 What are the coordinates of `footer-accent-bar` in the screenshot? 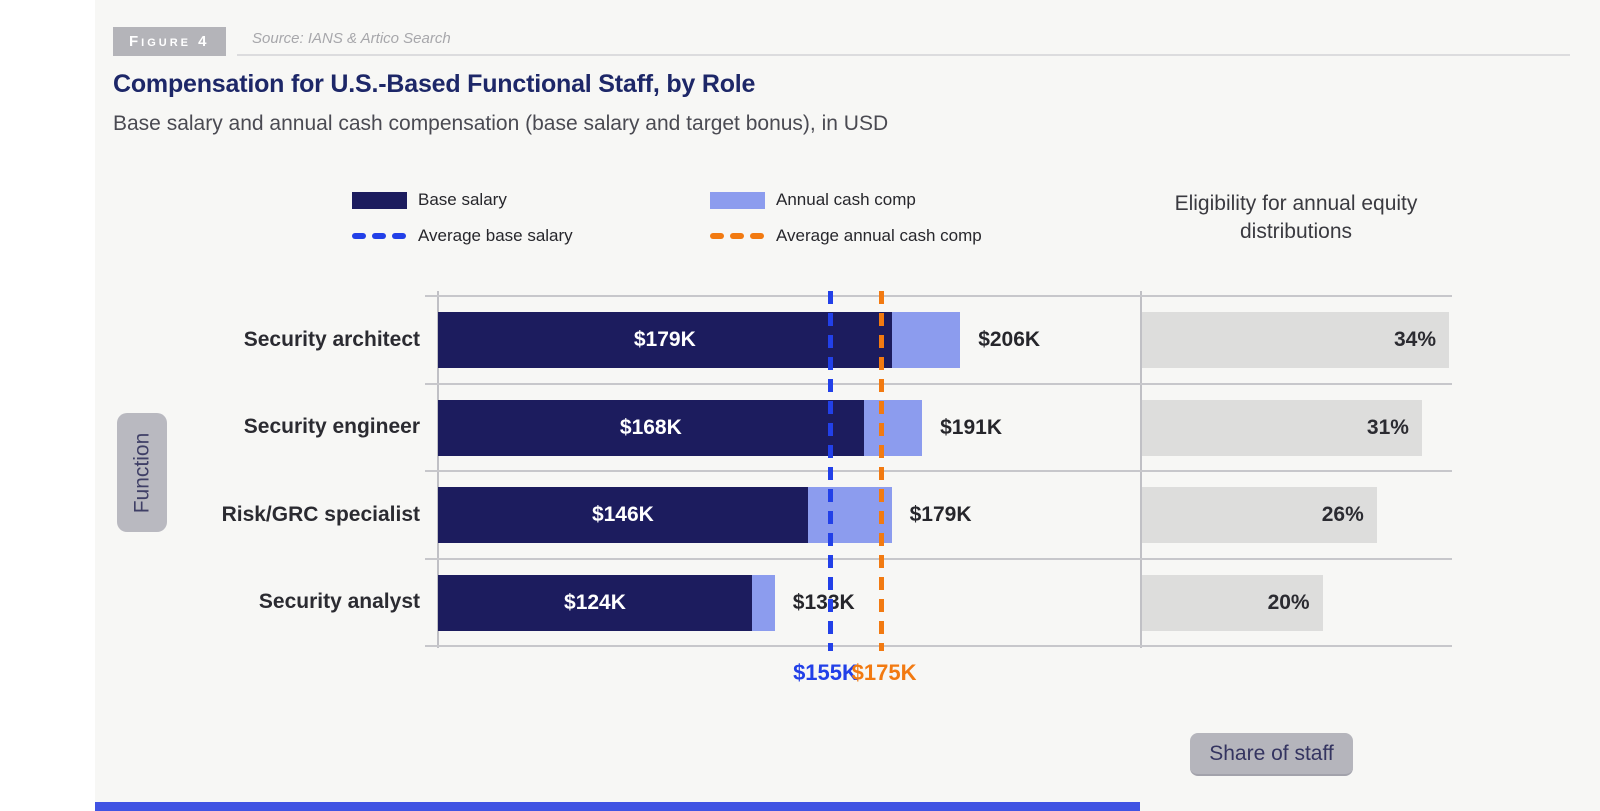 It's located at (617, 806).